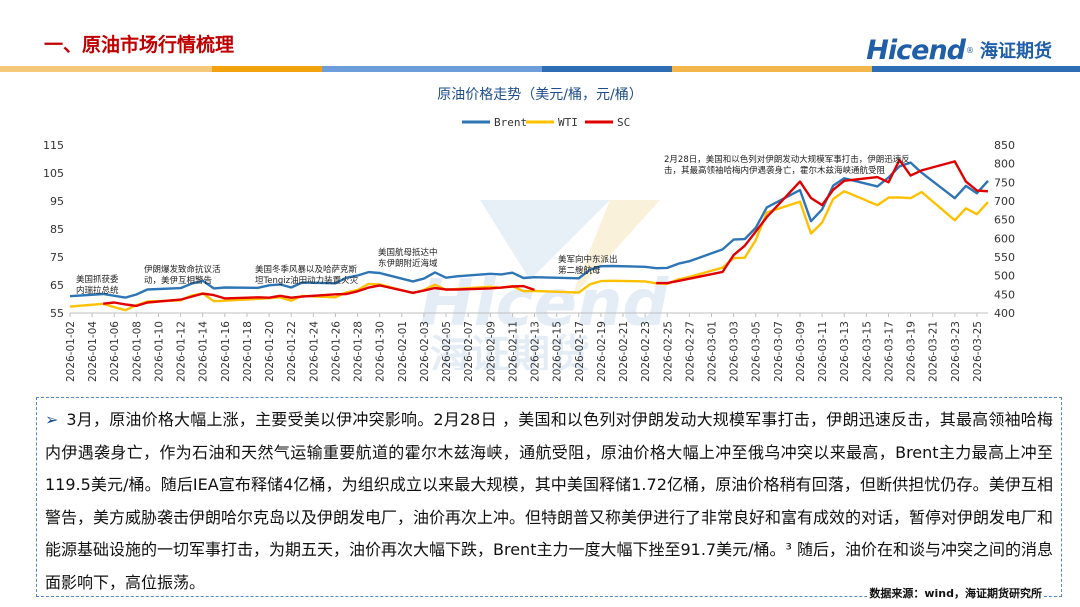  Describe the element at coordinates (624, 351) in the screenshot. I see `x-tick-label: 2026-02-21` at that location.